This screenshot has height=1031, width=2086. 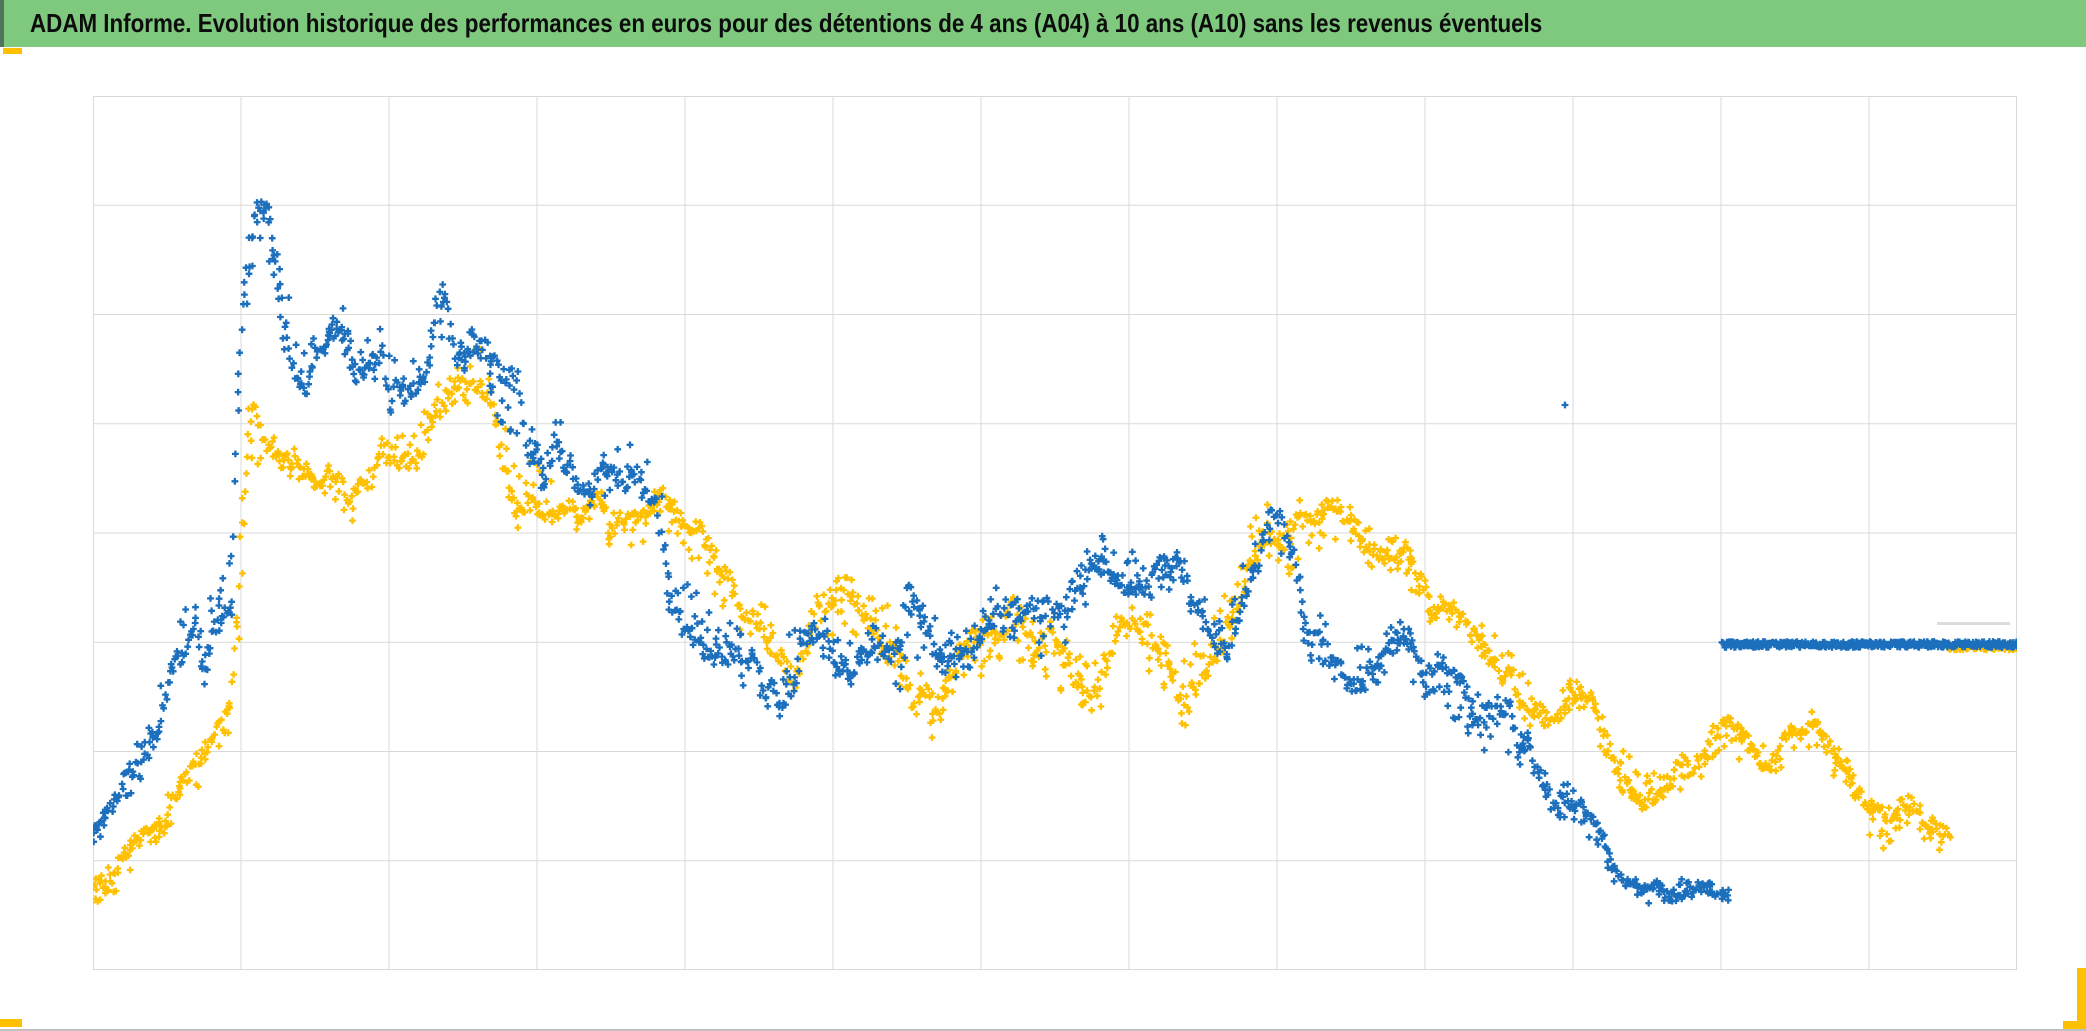 I want to click on bottom-border-line, so click(x=1043, y=1030).